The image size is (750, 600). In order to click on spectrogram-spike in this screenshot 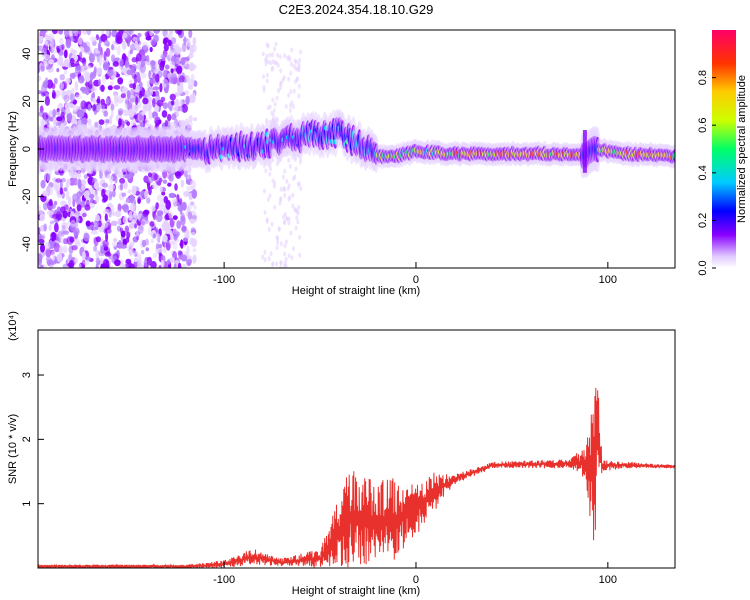, I will do `click(584, 151)`.